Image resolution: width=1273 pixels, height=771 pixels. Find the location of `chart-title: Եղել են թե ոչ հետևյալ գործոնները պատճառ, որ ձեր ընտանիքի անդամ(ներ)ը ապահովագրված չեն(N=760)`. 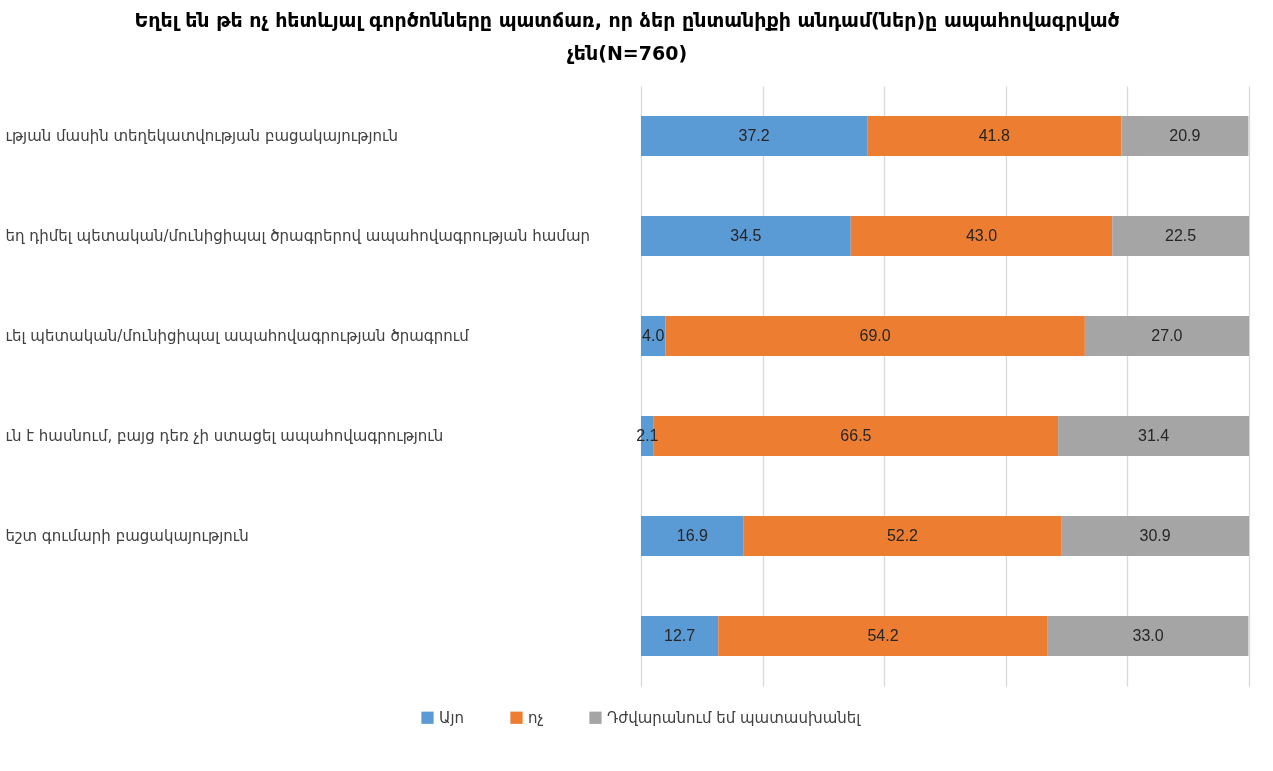

chart-title: Եղել են թե ոչ հետևյալ գործոնները պատճառ, որ ձեր ընտանիքի անդամ(ներ)ը ապահովագրված չեն(N=760) is located at coordinates (627, 36).